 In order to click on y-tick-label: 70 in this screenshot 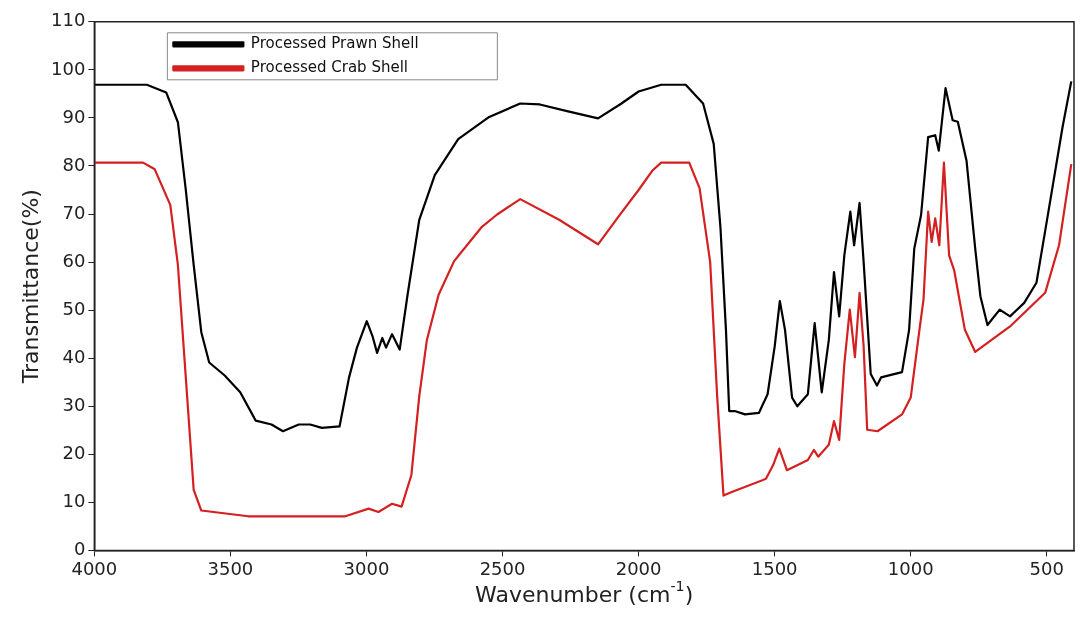, I will do `click(74, 212)`.